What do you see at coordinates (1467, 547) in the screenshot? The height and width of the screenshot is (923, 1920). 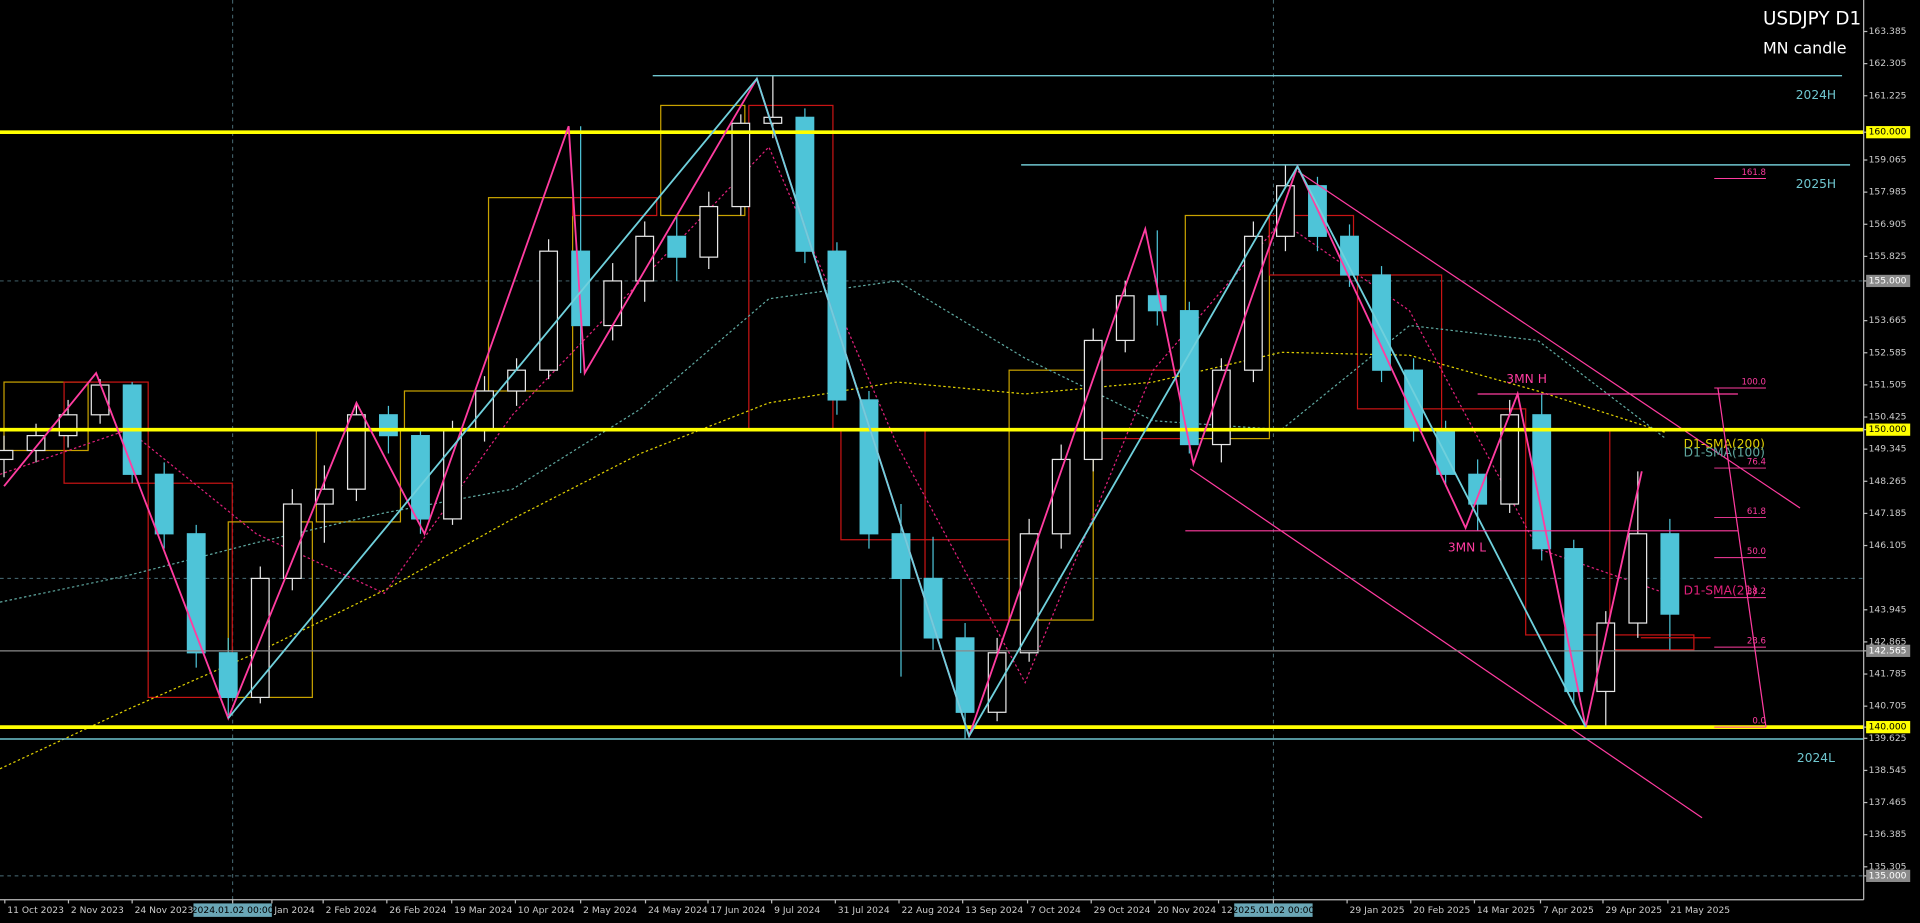 I see `mark-label: 3MN L` at bounding box center [1467, 547].